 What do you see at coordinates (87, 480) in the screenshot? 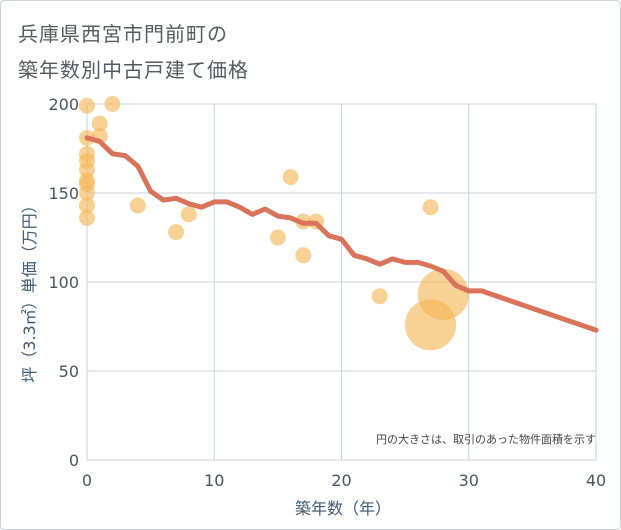
I see `x-tick-label: 0` at bounding box center [87, 480].